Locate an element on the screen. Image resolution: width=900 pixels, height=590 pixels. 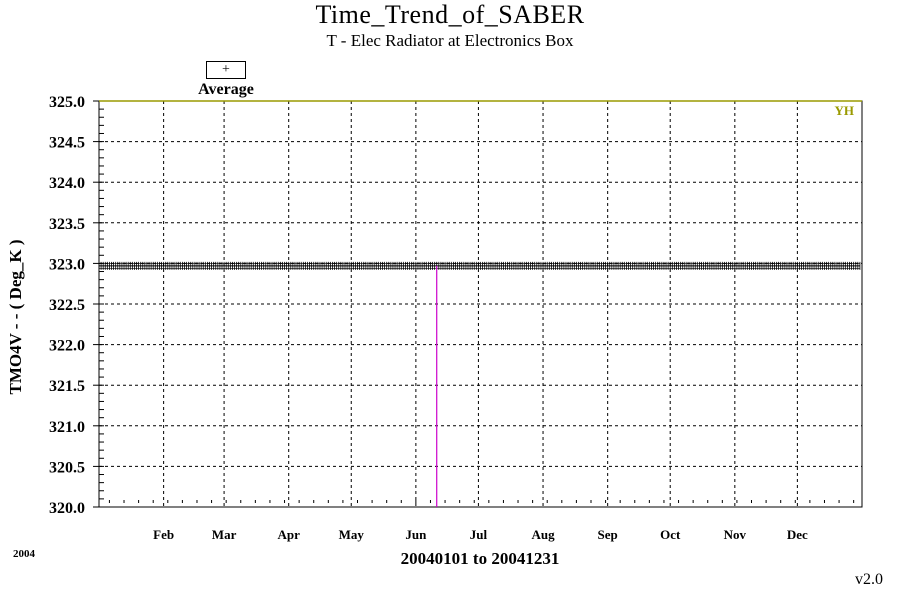
x-tick-label: Jun is located at coordinates (416, 534).